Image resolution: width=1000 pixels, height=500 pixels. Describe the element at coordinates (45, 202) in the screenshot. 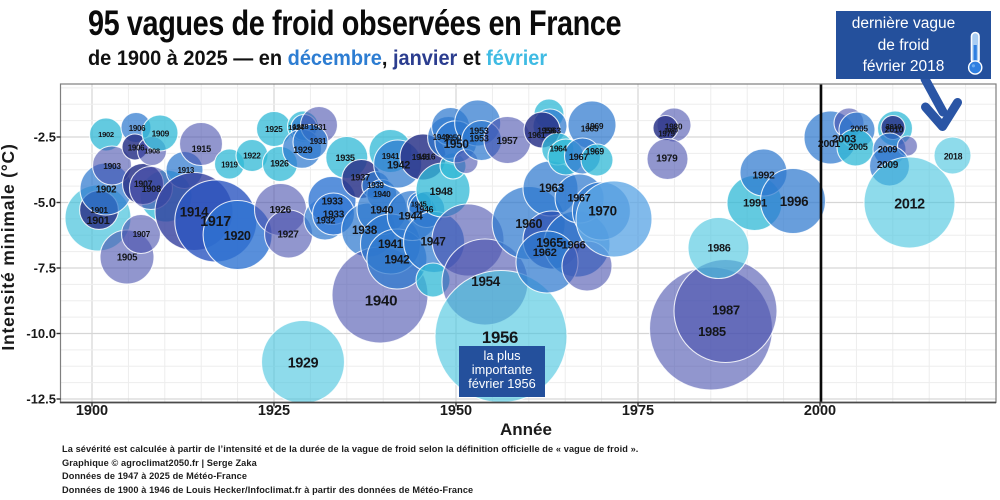

I see `svg-text: -5.0` at that location.